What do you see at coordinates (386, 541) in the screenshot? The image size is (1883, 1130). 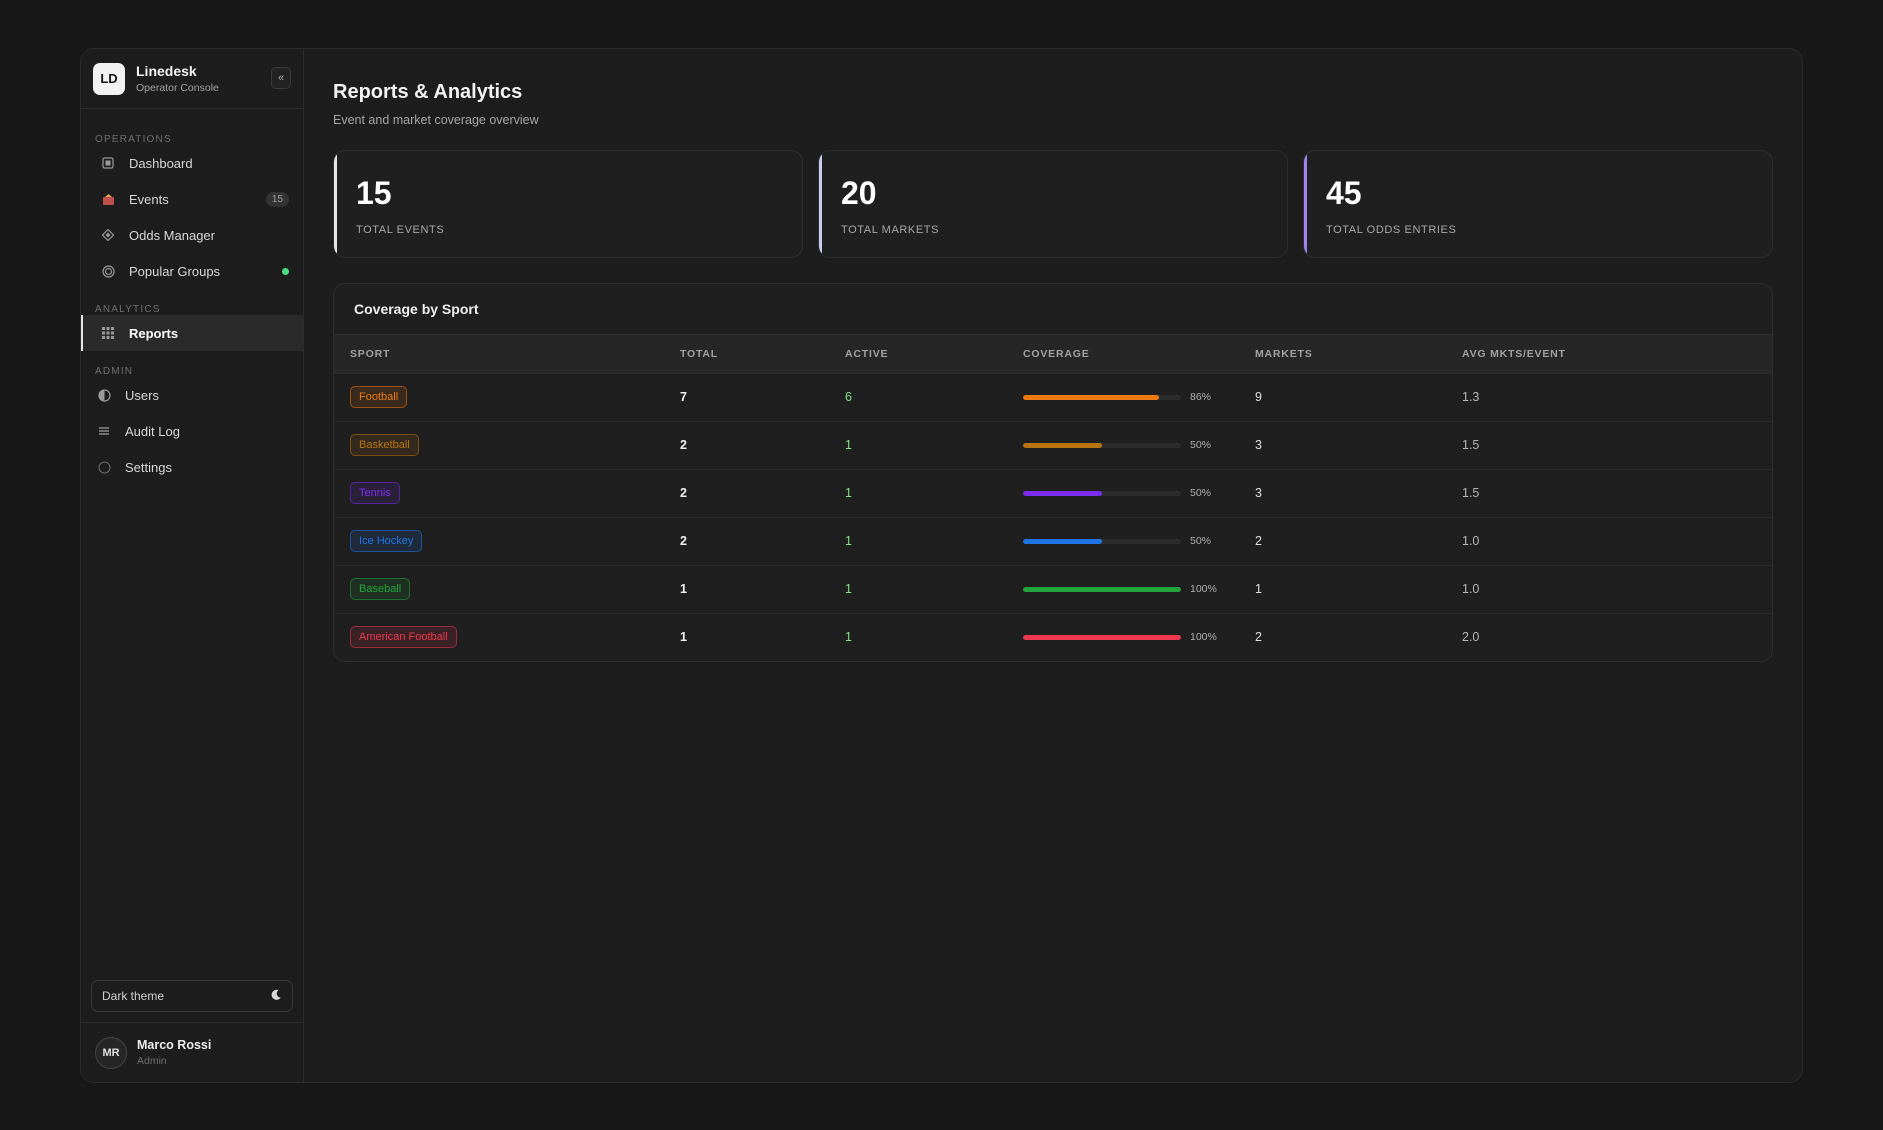 I see `sport-badge: Ice Hockey` at bounding box center [386, 541].